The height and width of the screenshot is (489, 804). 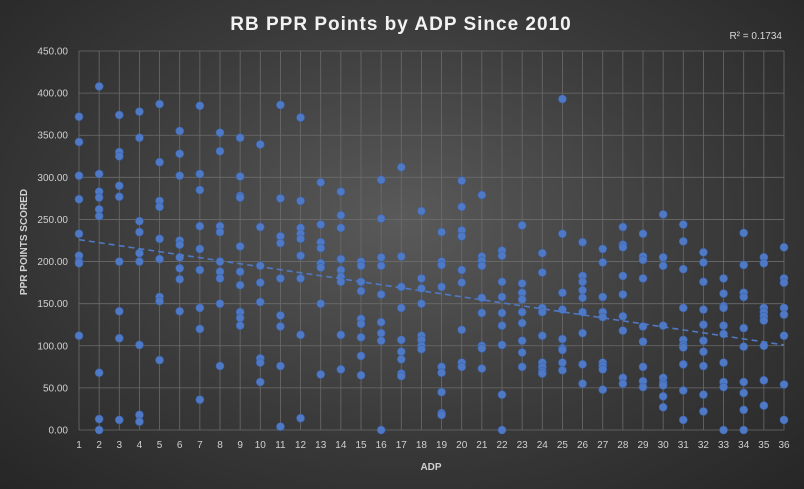 What do you see at coordinates (704, 445) in the screenshot?
I see `x-tick-label: 32` at bounding box center [704, 445].